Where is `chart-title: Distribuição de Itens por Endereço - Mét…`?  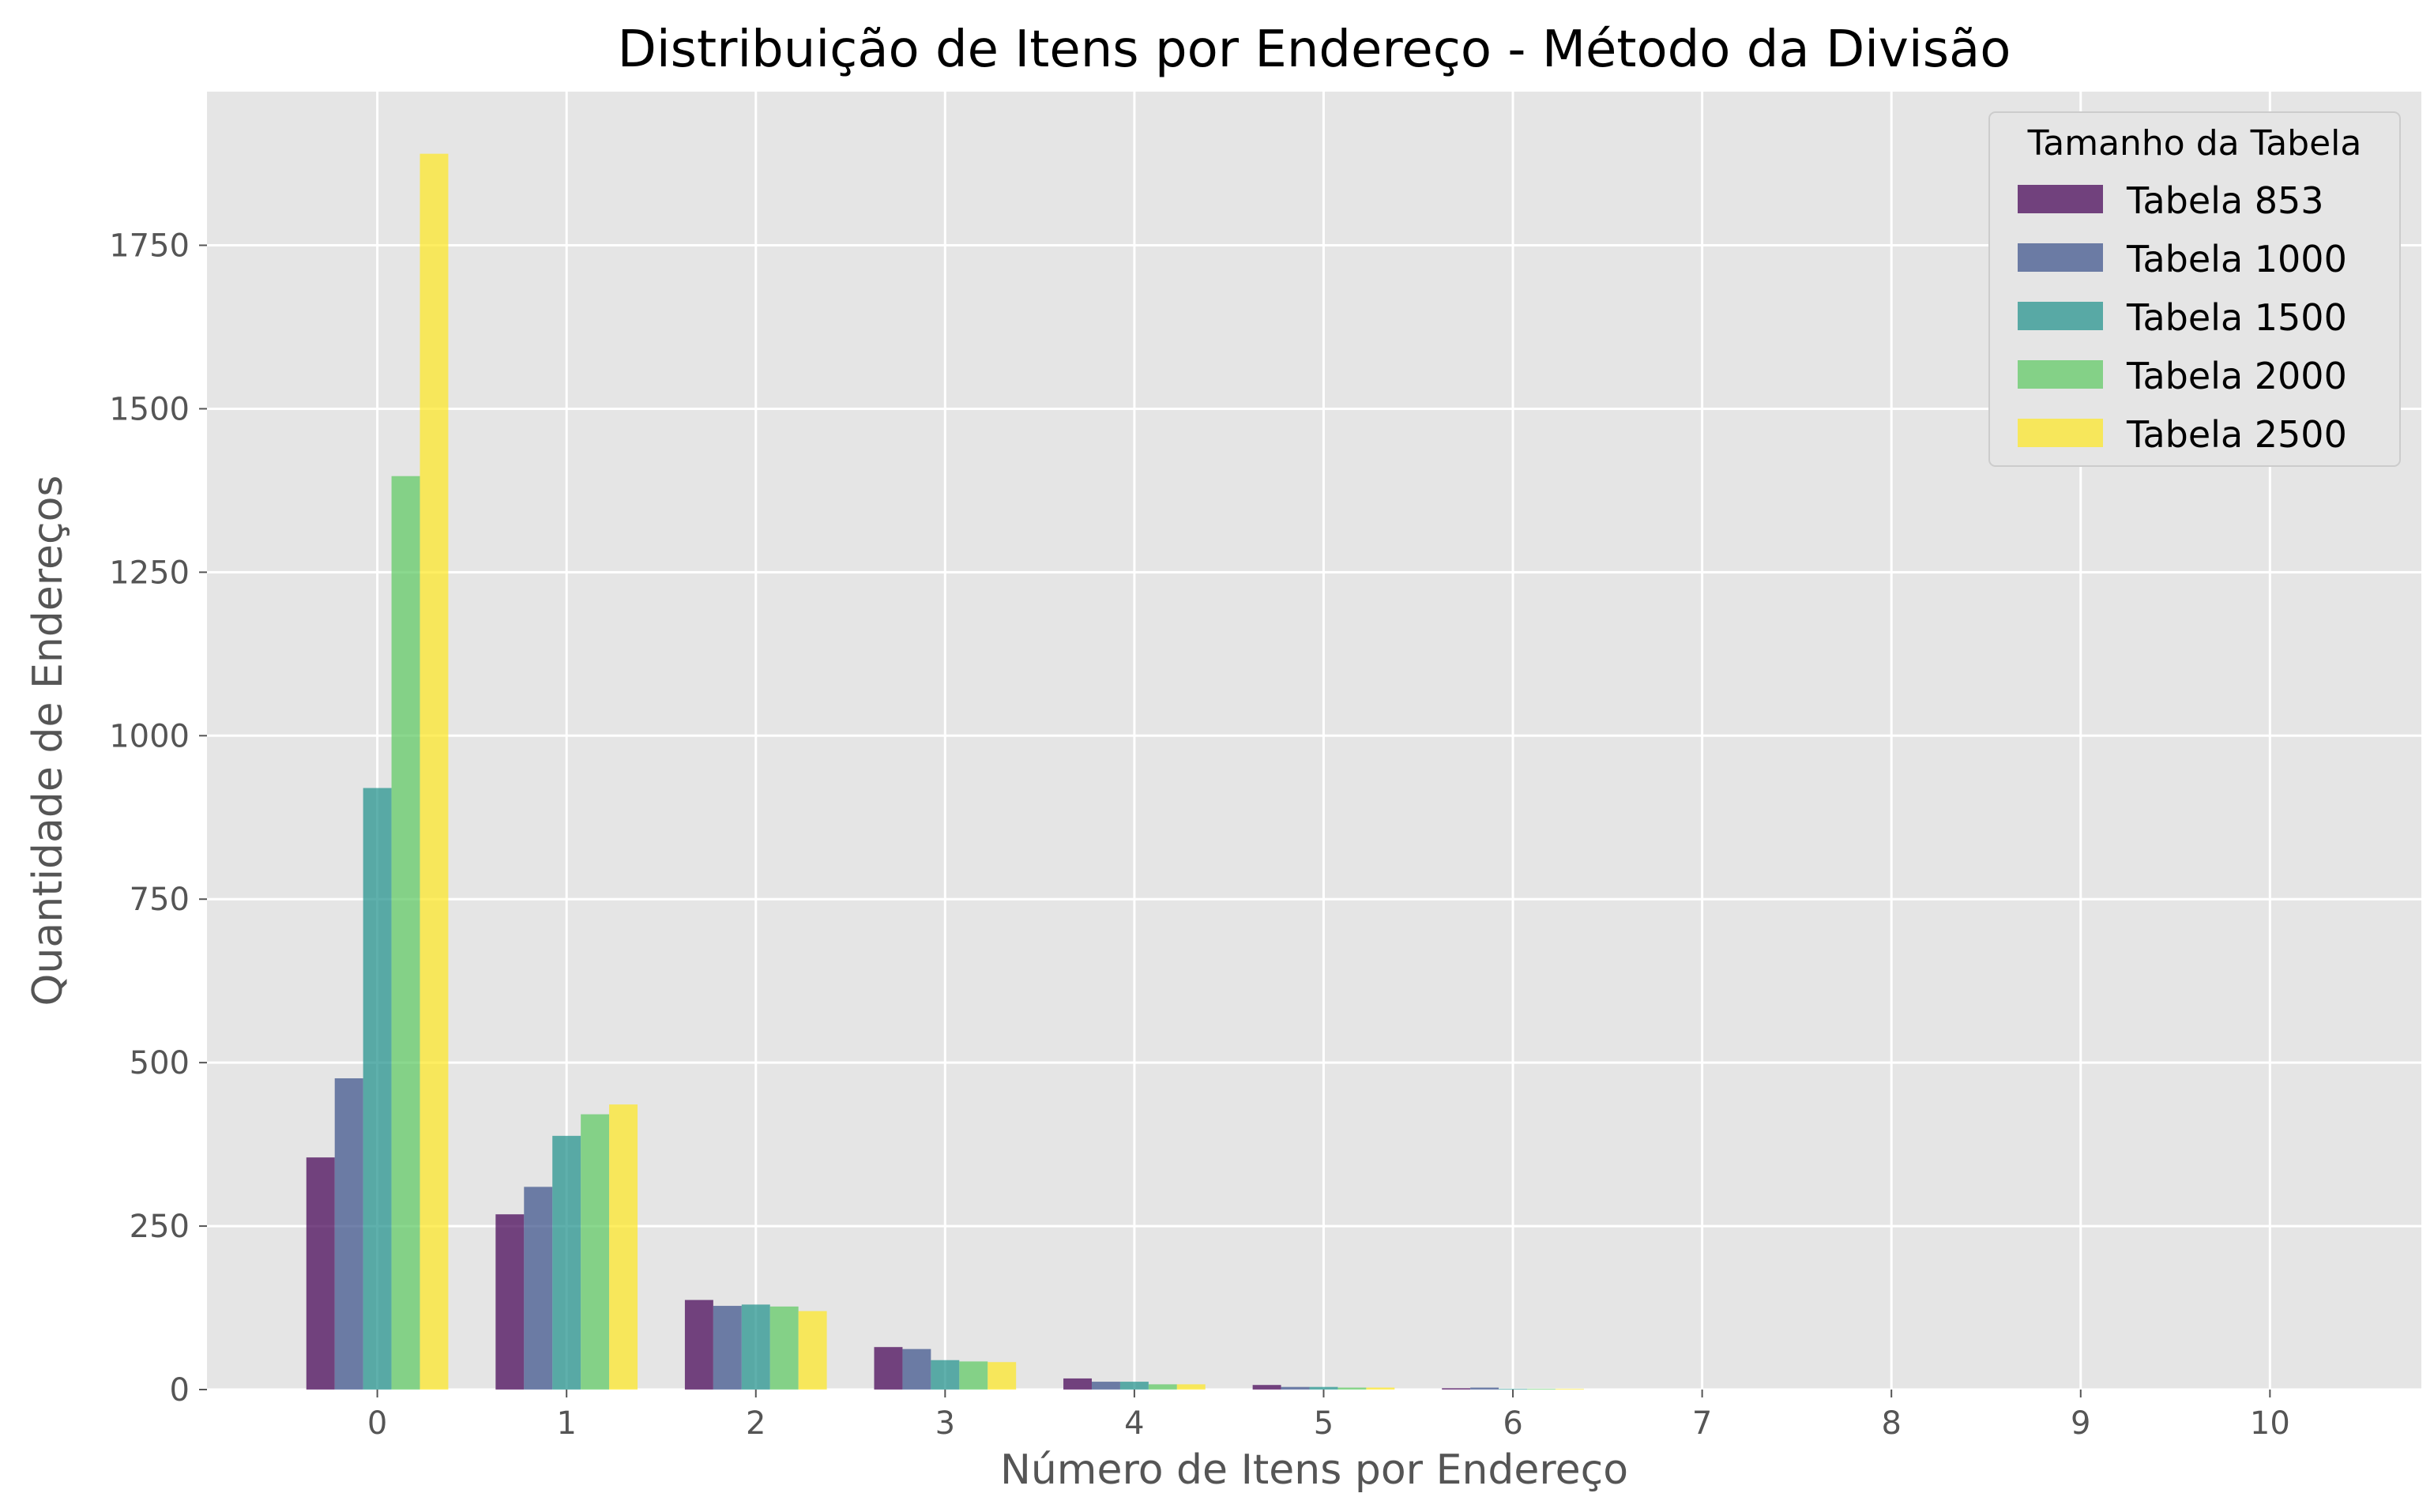 chart-title: Distribuição de Itens por Endereço - Mét… is located at coordinates (1314, 50).